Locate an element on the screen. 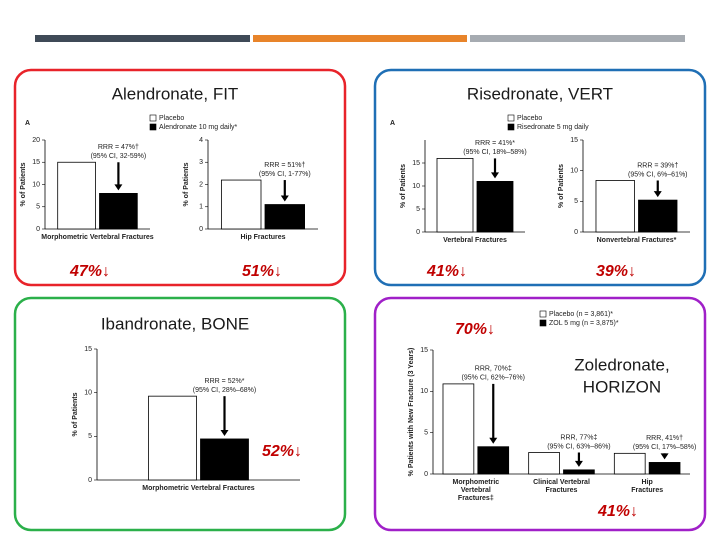 The width and height of the screenshot is (720, 540). x-category-label: Hip is located at coordinates (647, 482).